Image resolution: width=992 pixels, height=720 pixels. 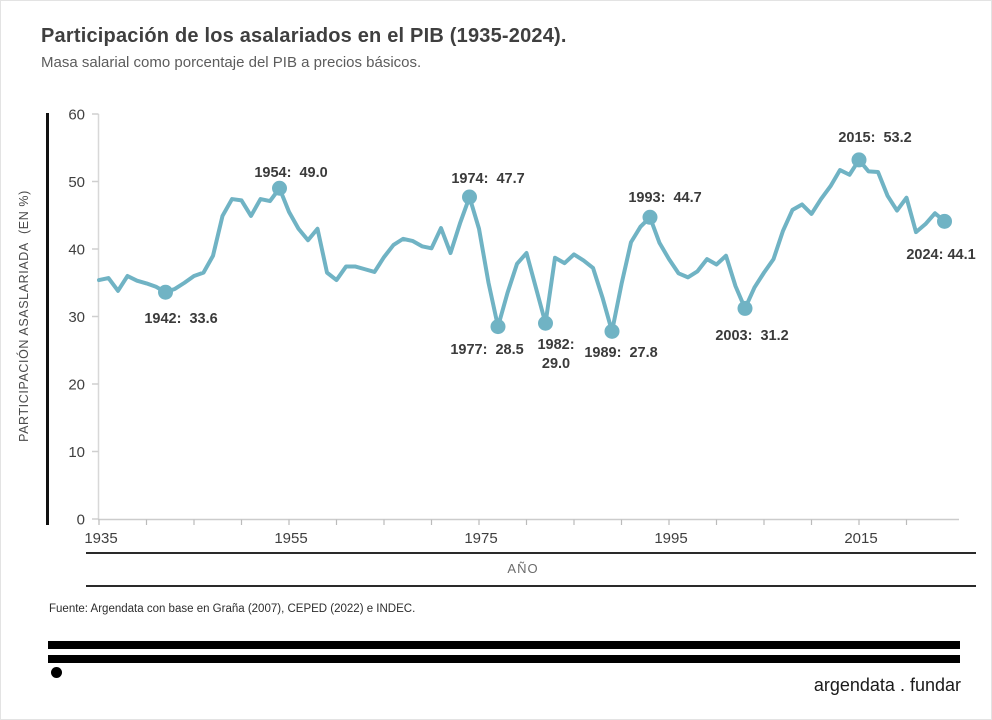 I want to click on x-axis-separator-top, so click(x=531, y=553).